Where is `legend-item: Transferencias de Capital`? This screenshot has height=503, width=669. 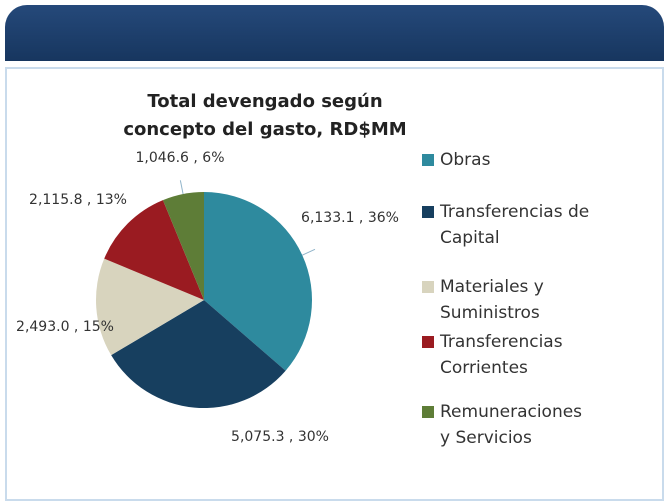 legend-item: Transferencias de Capital is located at coordinates (531, 225).